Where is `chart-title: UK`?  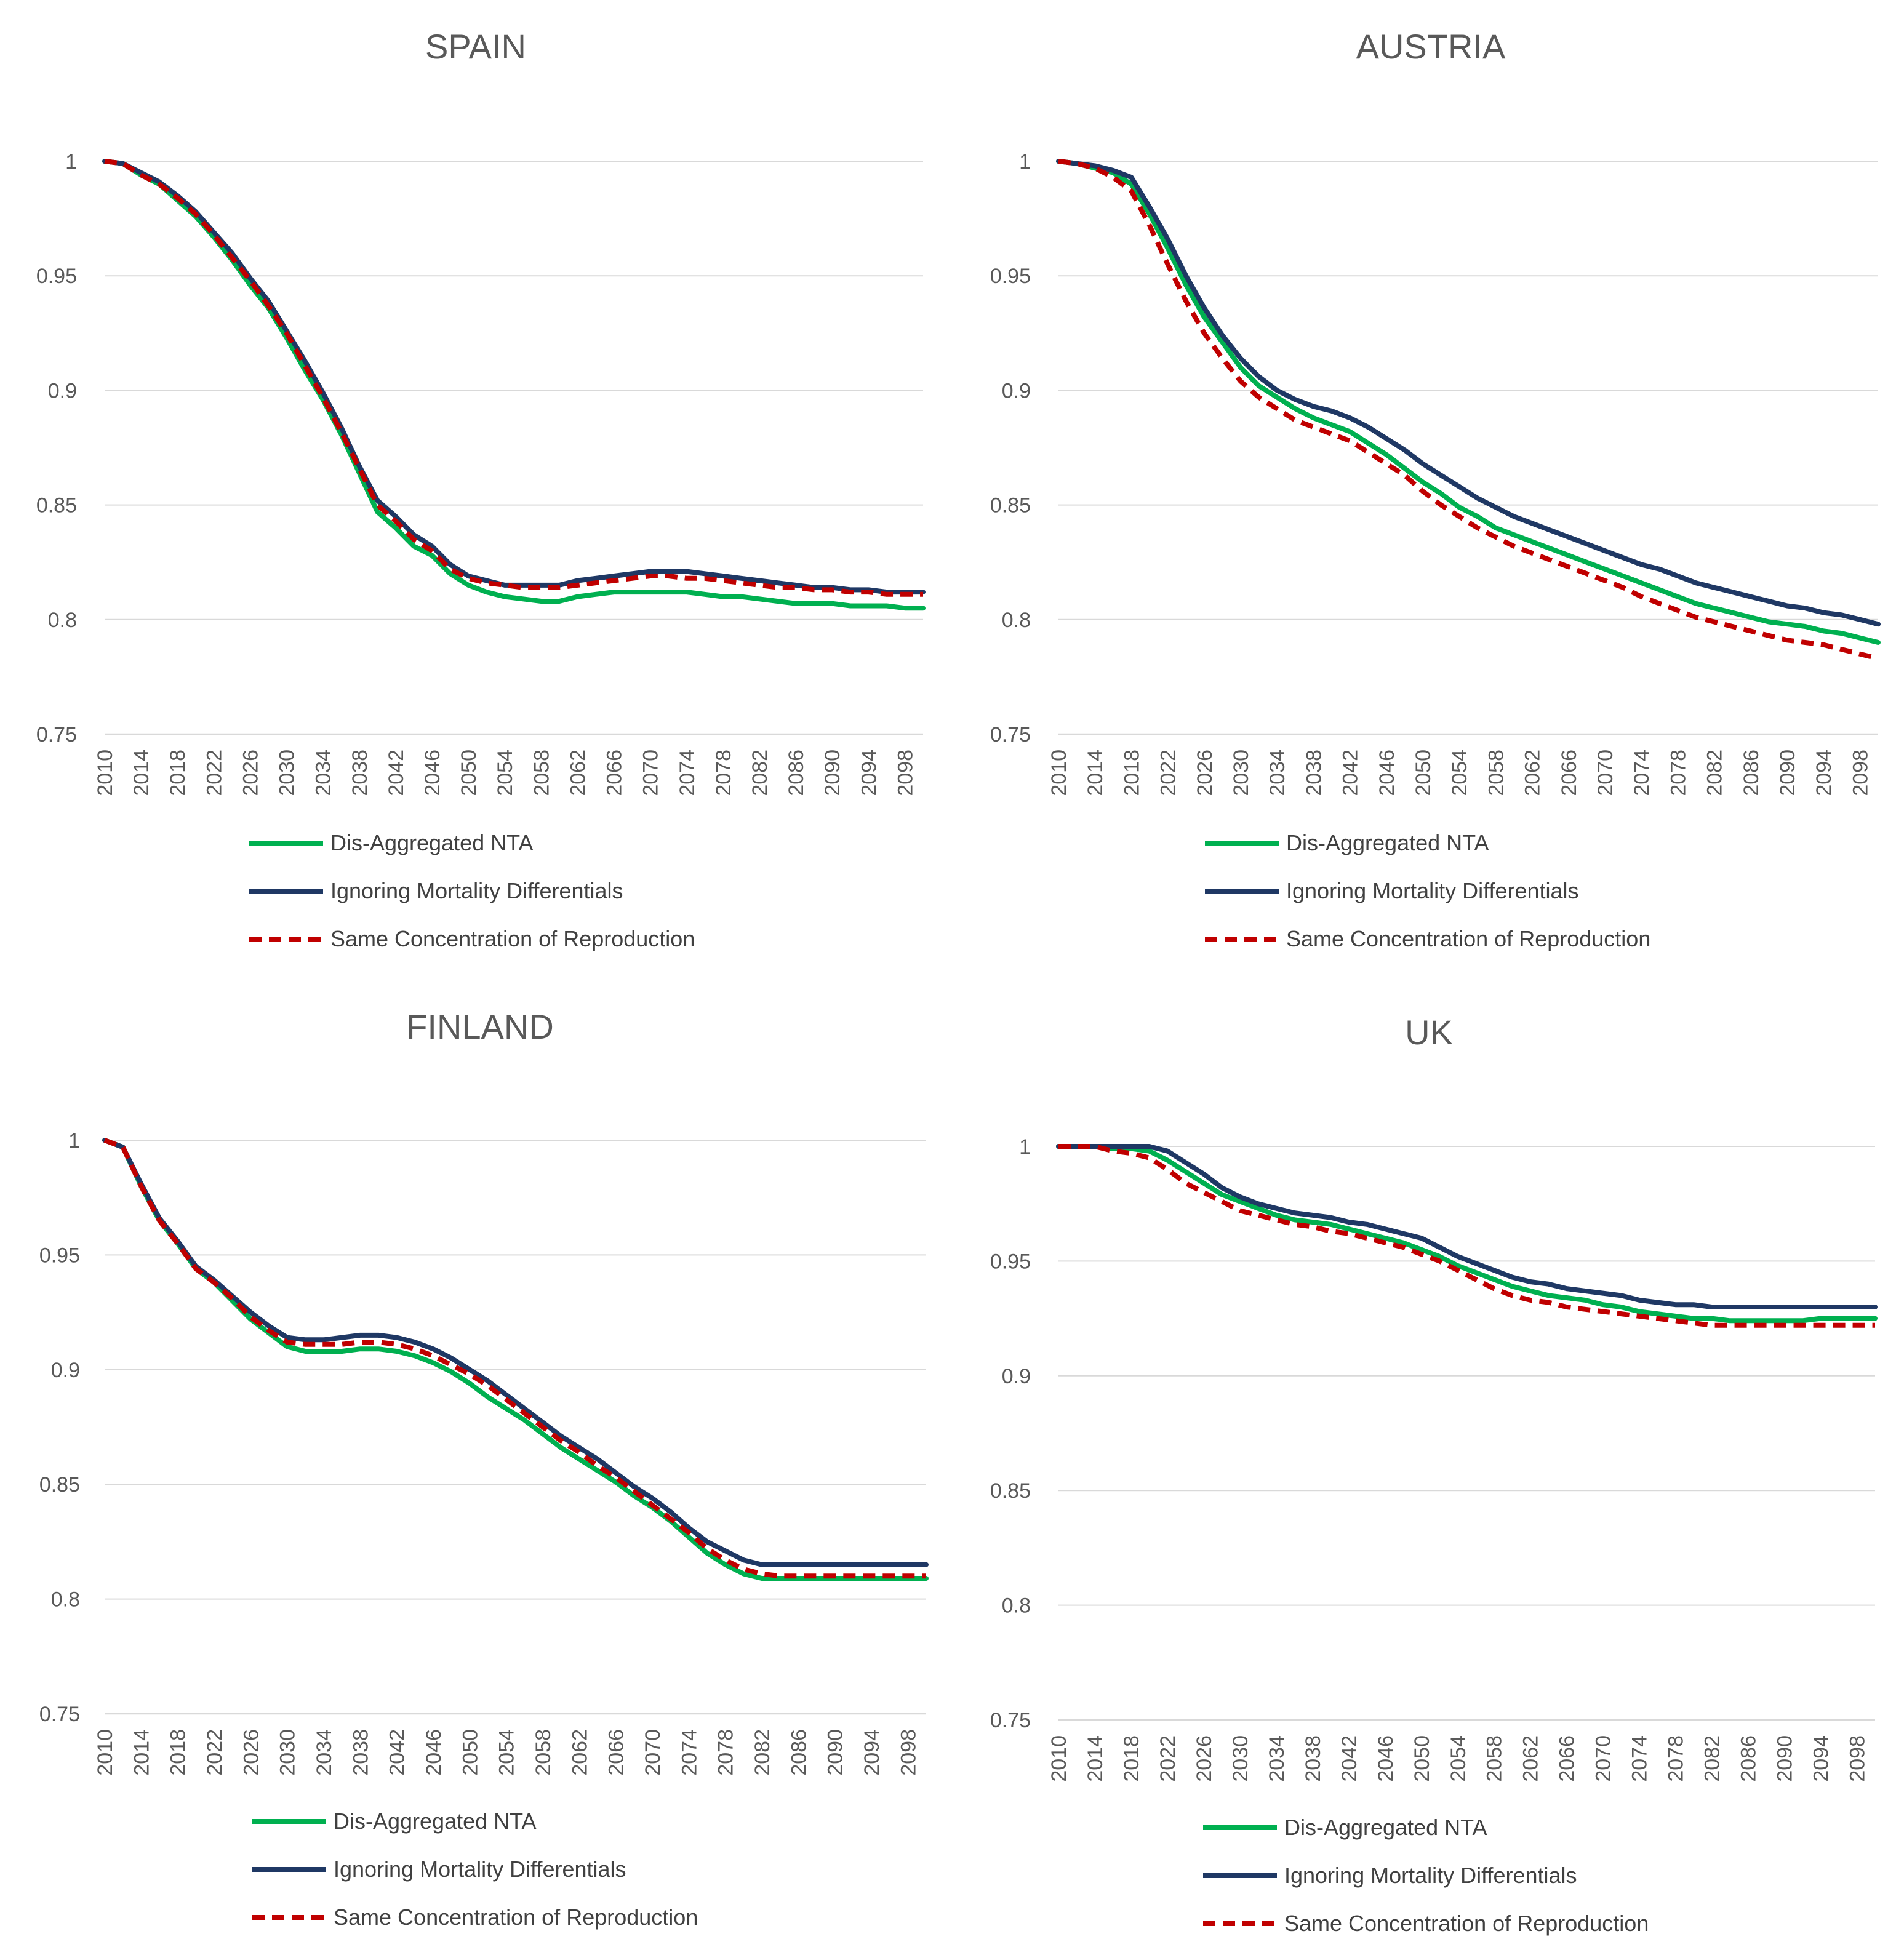
chart-title: UK is located at coordinates (1429, 1032).